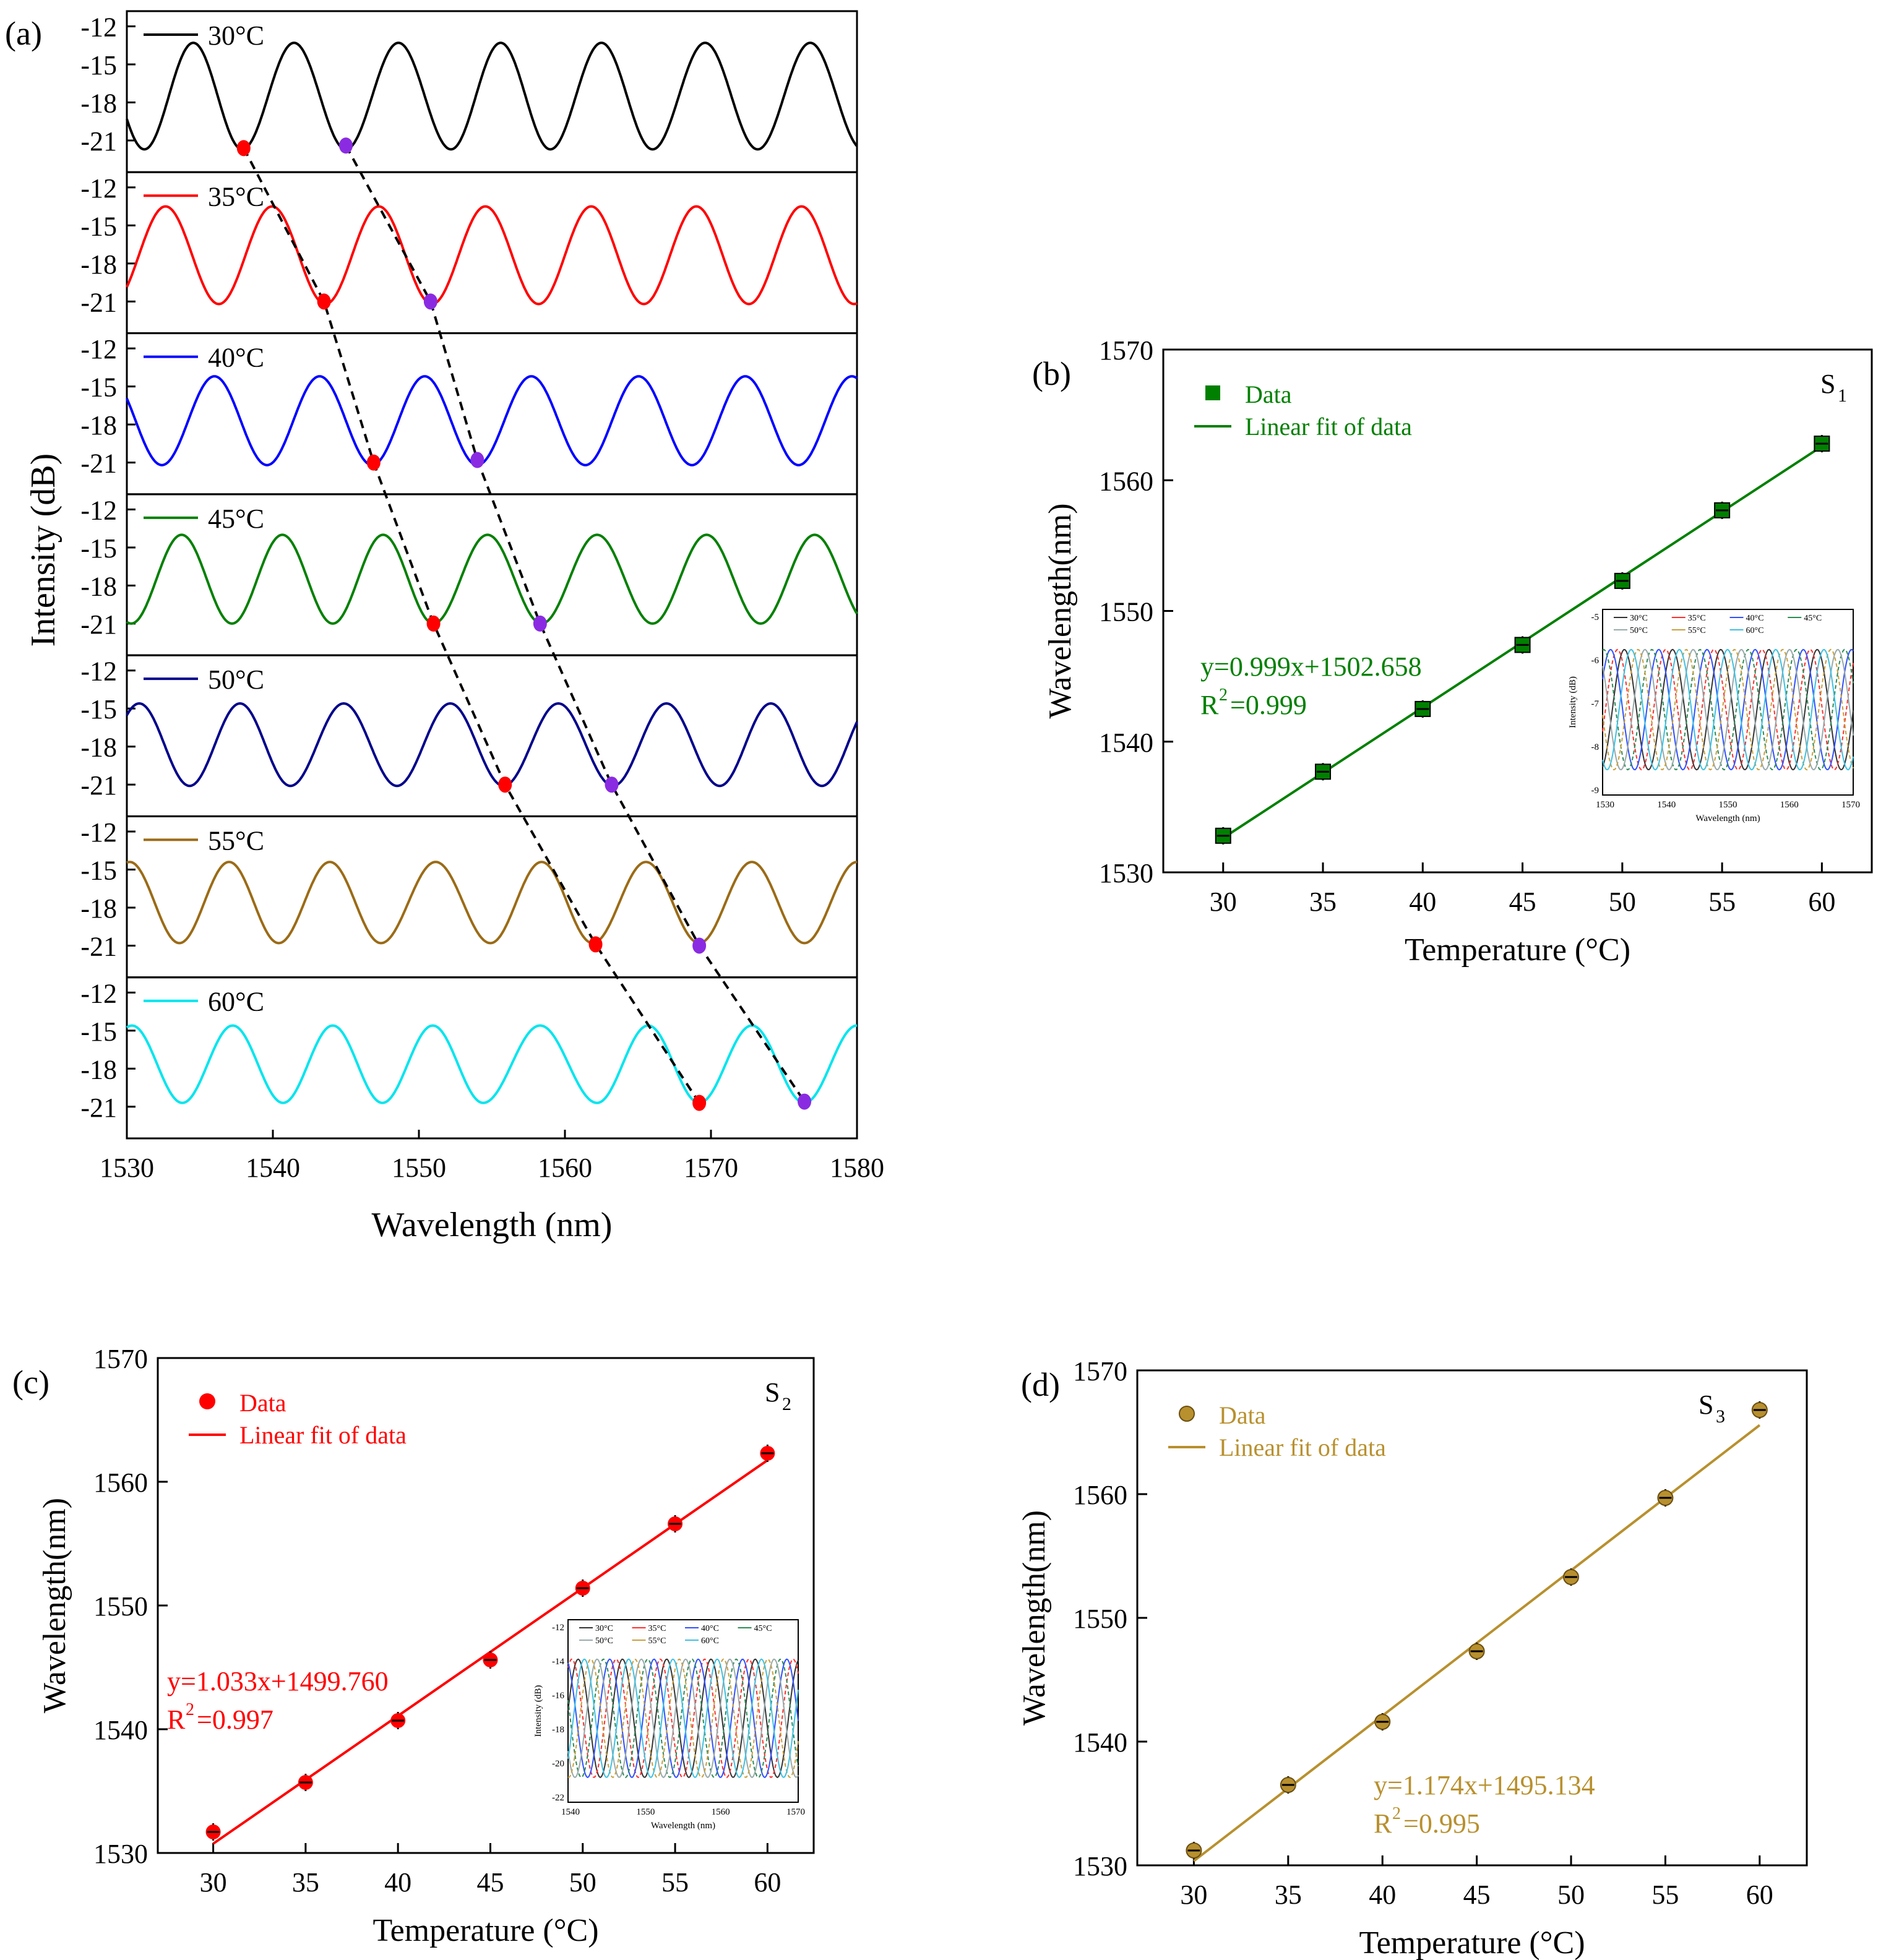 The height and width of the screenshot is (1960, 1886). What do you see at coordinates (273, 1168) in the screenshot?
I see `x-tick-label: 1540` at bounding box center [273, 1168].